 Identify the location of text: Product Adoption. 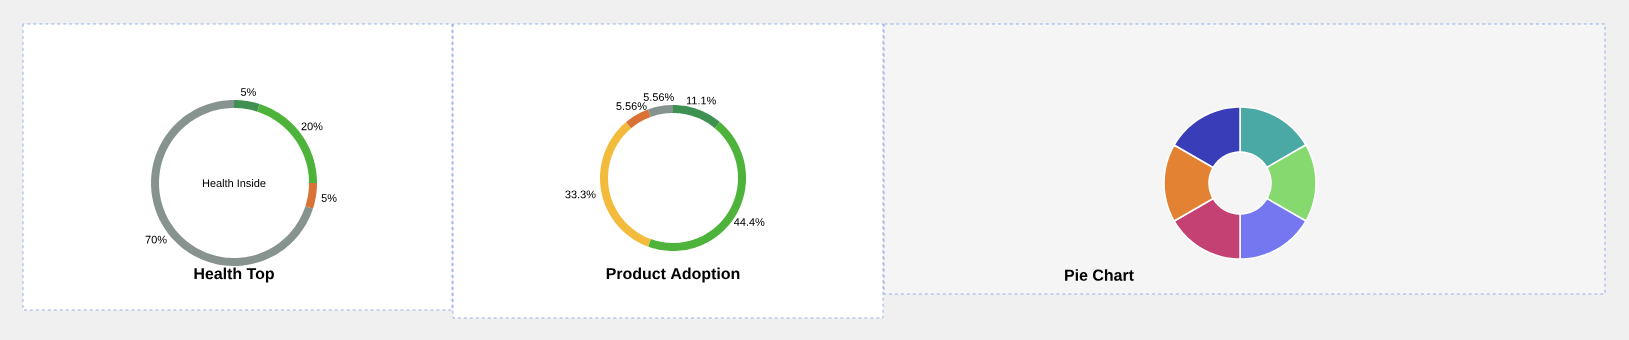
(673, 275).